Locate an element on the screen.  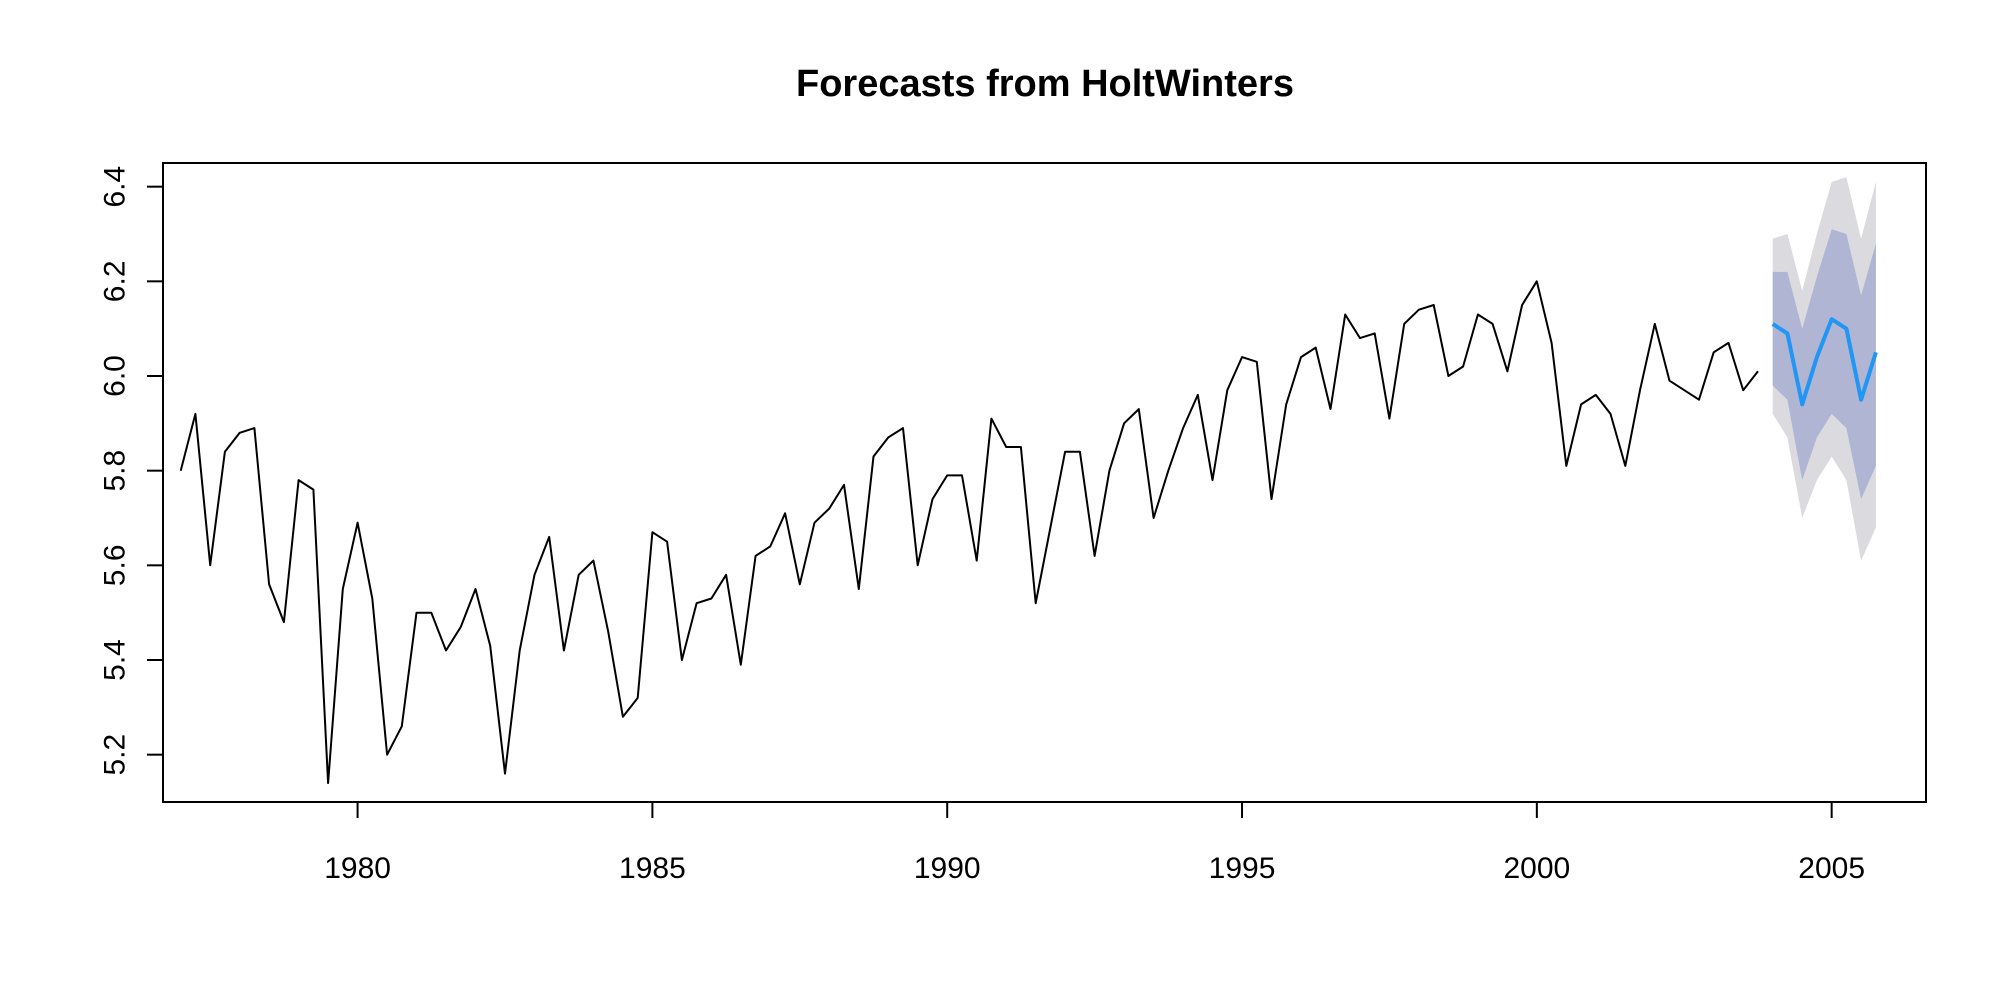
x-tick-label: 1980 is located at coordinates (357, 868).